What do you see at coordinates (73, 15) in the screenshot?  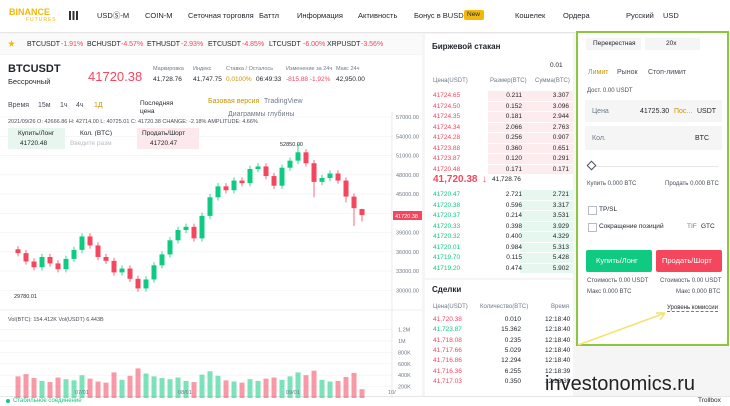 I see `apps-icon` at bounding box center [73, 15].